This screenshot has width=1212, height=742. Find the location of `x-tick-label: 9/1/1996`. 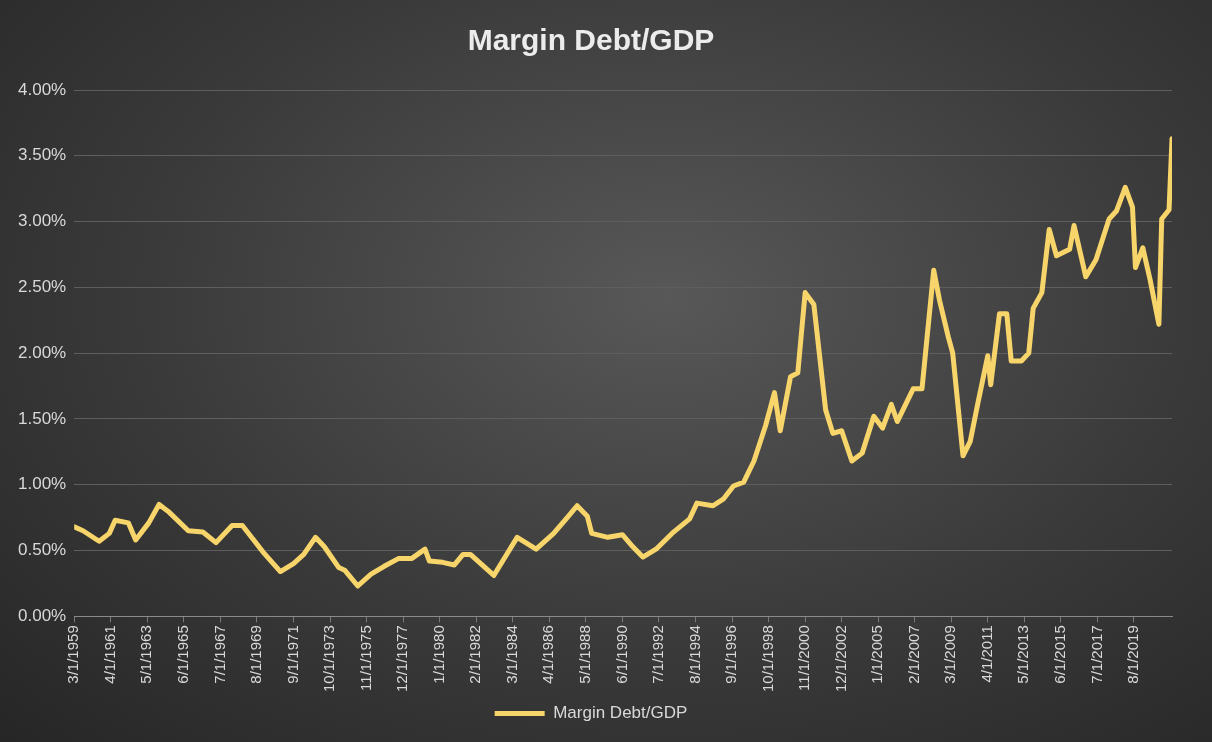

x-tick-label: 9/1/1996 is located at coordinates (731, 654).